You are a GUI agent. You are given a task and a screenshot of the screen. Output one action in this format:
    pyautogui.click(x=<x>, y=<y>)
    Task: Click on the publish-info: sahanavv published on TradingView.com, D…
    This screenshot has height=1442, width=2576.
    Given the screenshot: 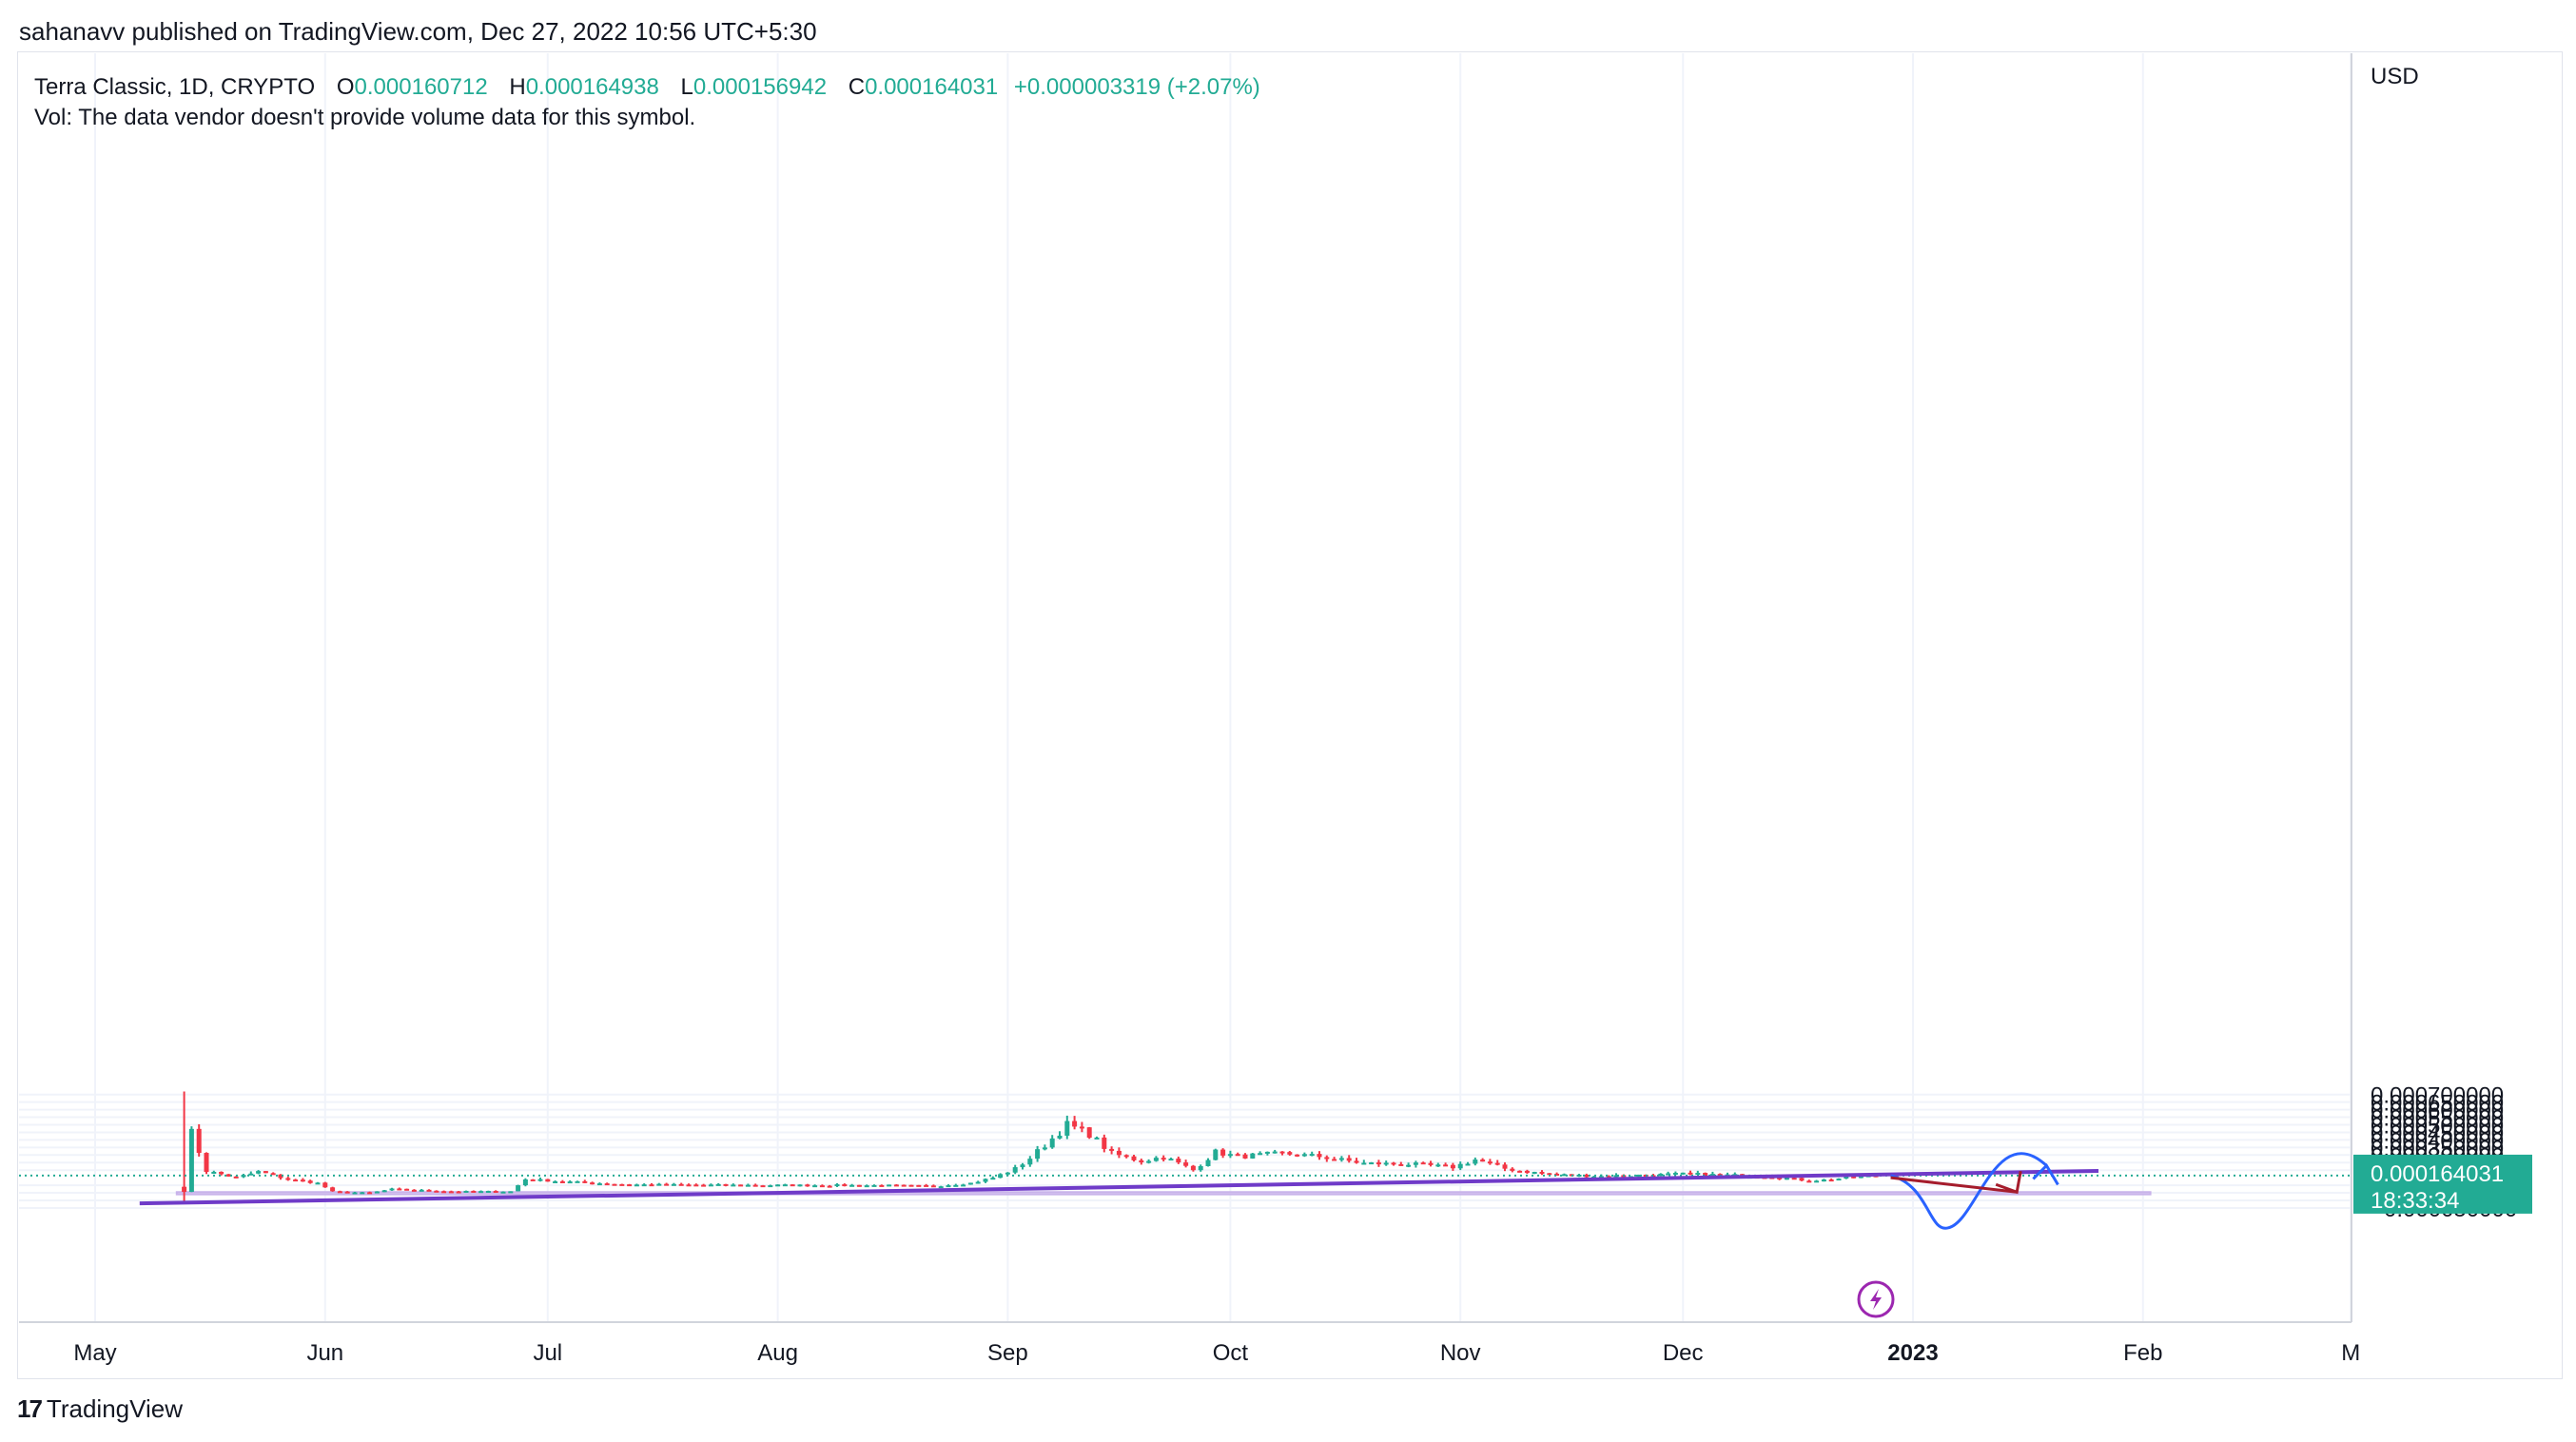 What is the action you would take?
    pyautogui.click(x=418, y=32)
    